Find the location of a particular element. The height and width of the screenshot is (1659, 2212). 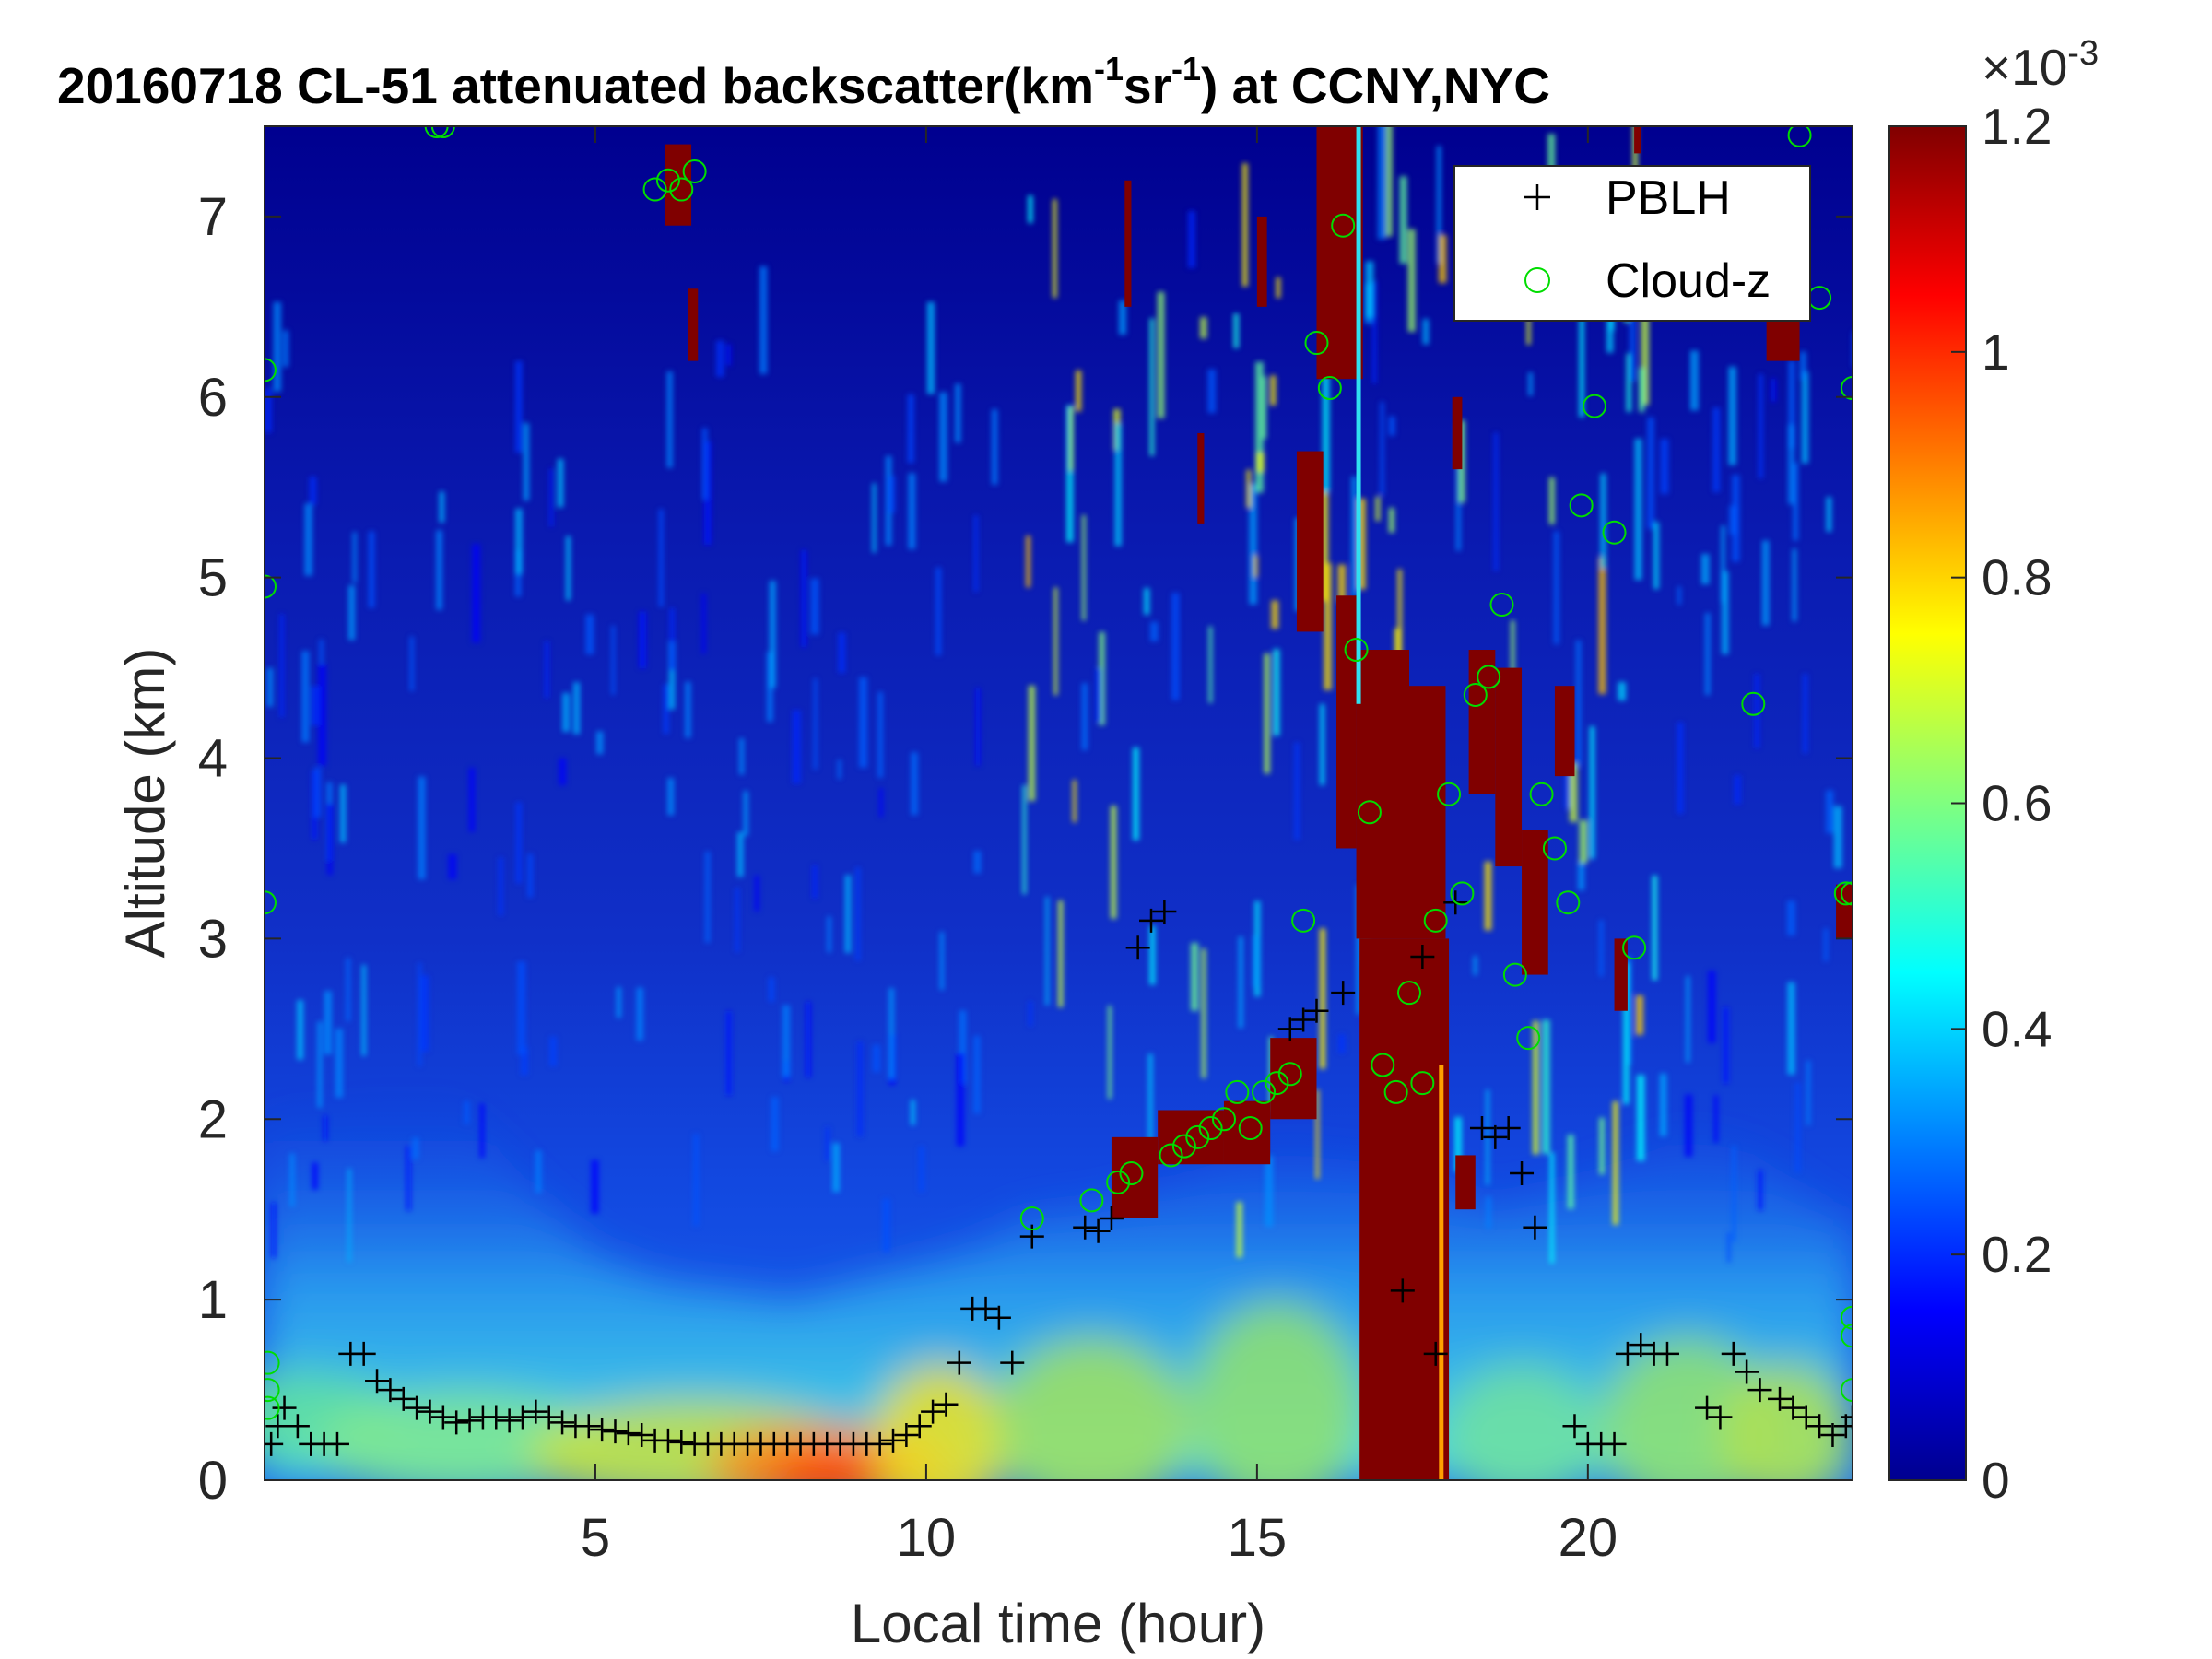

colorbar-tick-label: 0.2 is located at coordinates (2017, 1254).